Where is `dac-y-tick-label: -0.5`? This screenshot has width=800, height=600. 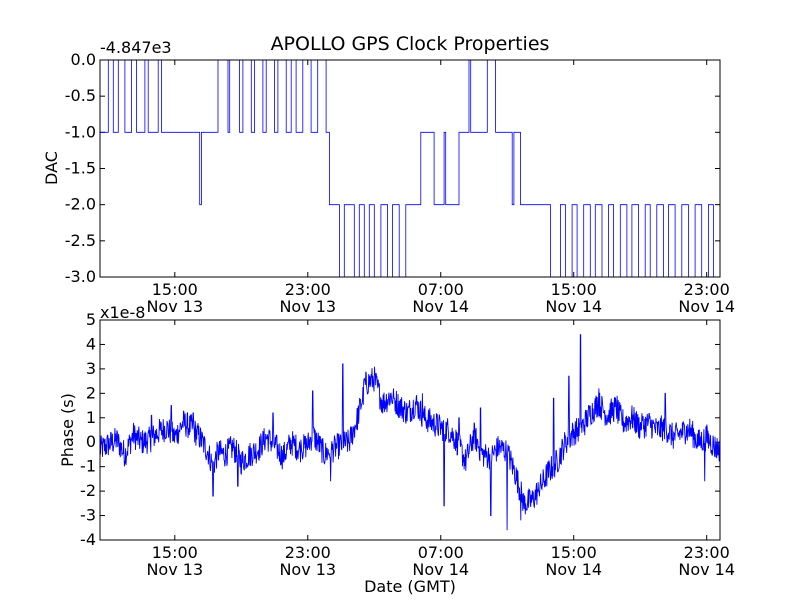
dac-y-tick-label: -0.5 is located at coordinates (80, 95).